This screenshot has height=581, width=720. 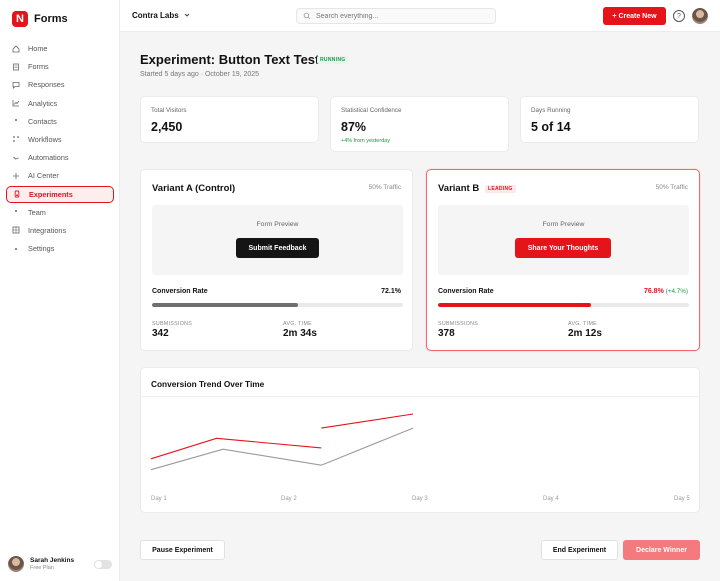 I want to click on sidebar-item-label: Integrations, so click(x=47, y=230).